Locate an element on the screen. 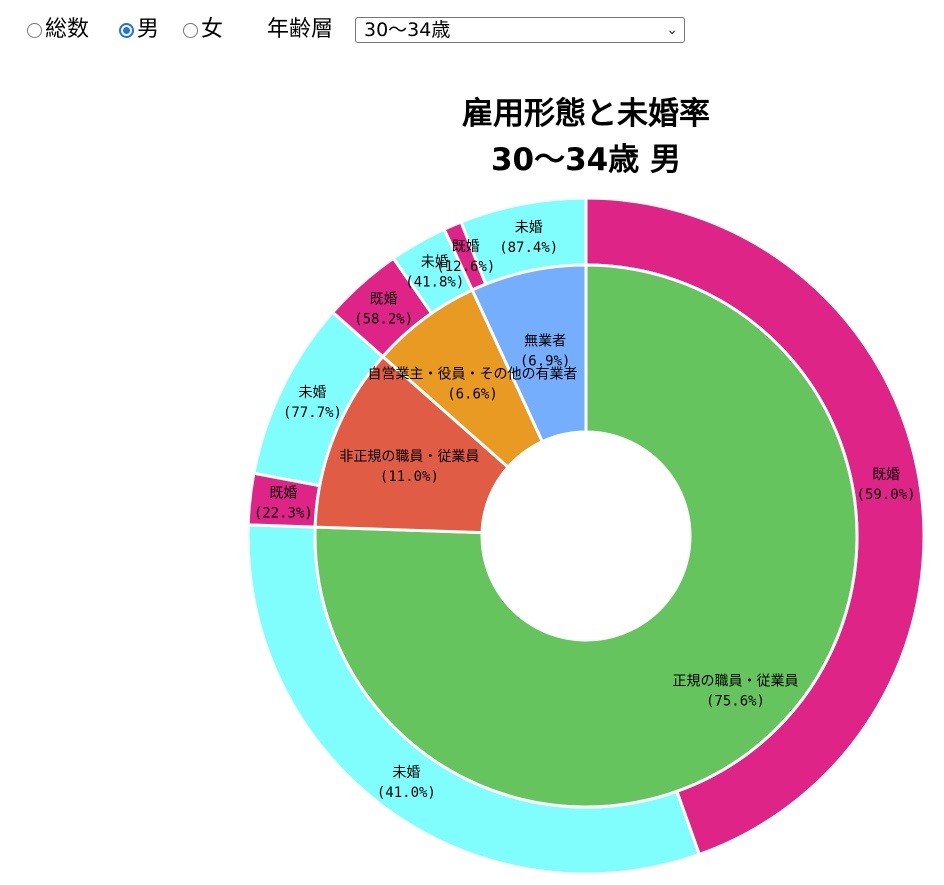 Image resolution: width=944 pixels, height=885 pixels. outer-slice-label-1-line-1: (41.0%) is located at coordinates (406, 793).